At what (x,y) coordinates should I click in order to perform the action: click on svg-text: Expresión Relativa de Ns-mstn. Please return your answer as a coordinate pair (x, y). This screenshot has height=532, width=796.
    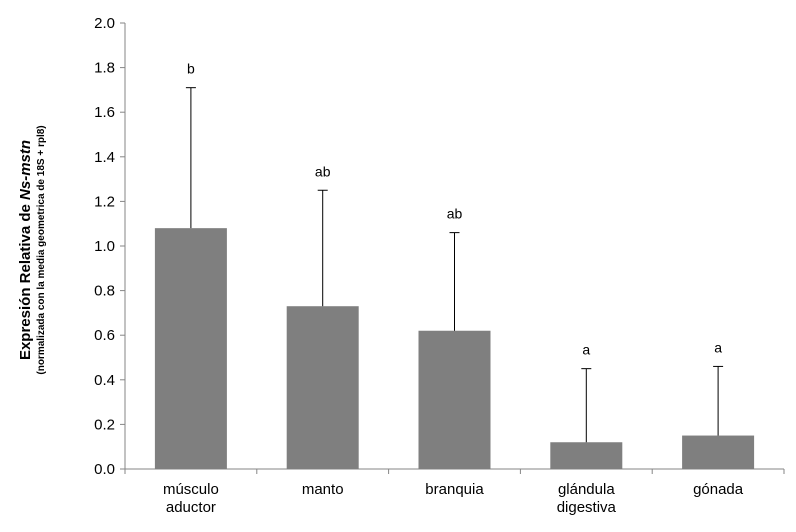
    Looking at the image, I should click on (25, 250).